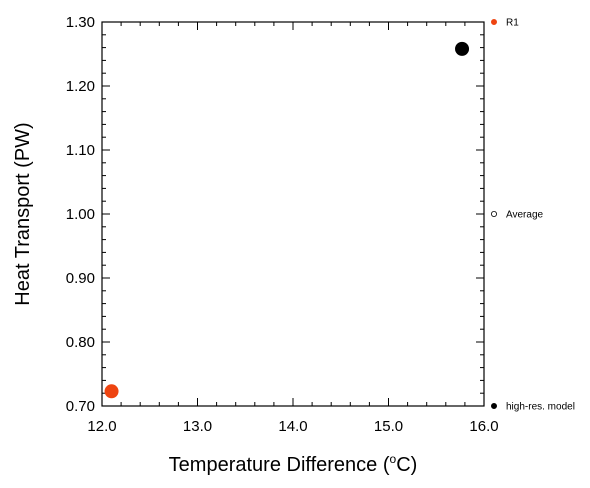 This screenshot has width=590, height=488. I want to click on y-tick-label: 1.30, so click(80, 22).